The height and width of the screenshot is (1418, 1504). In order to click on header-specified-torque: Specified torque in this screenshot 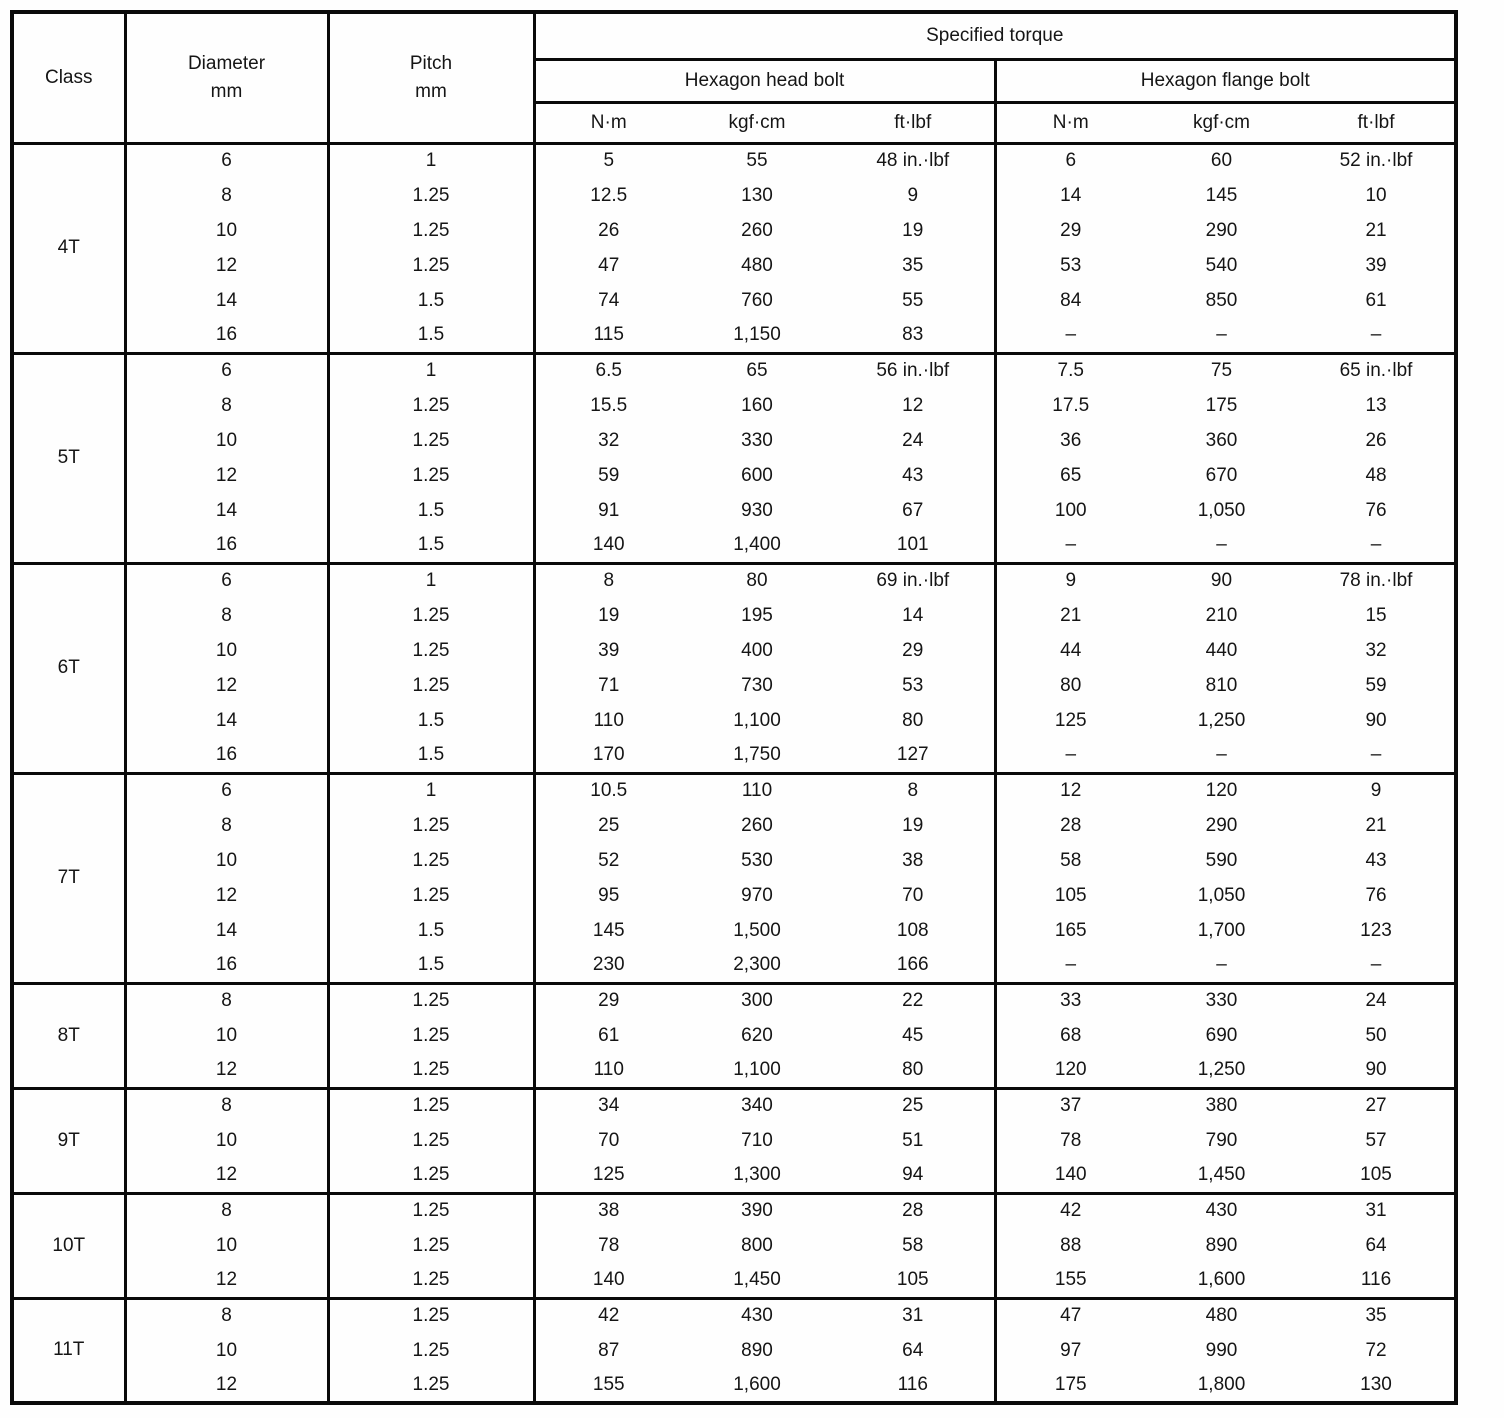, I will do `click(995, 36)`.